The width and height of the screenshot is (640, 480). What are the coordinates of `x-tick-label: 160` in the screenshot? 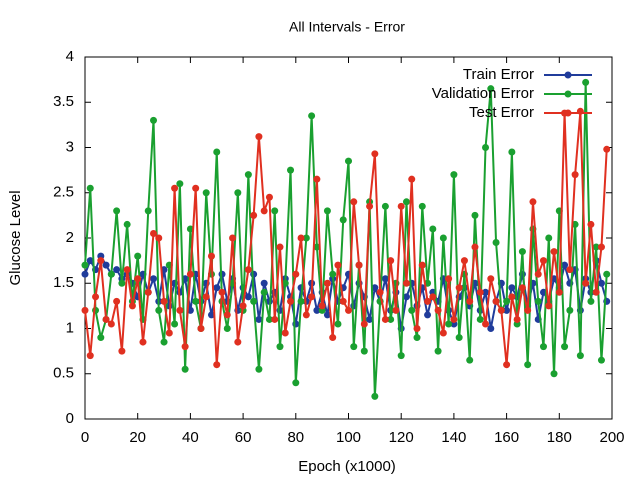 It's located at (506, 437).